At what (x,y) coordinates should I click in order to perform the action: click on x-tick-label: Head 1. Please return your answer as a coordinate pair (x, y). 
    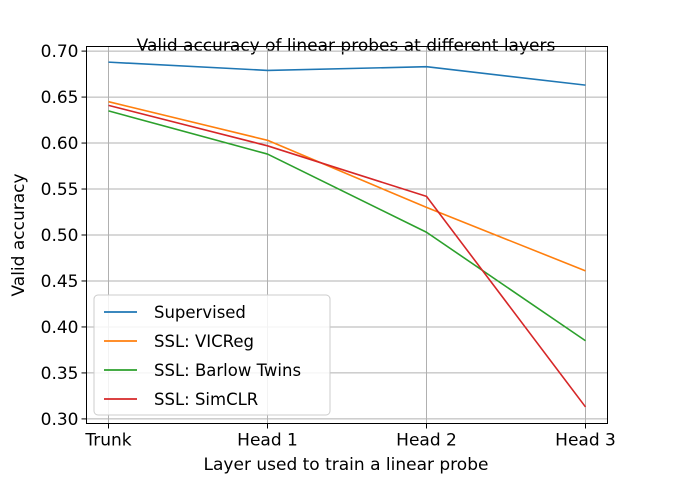
    Looking at the image, I should click on (267, 441).